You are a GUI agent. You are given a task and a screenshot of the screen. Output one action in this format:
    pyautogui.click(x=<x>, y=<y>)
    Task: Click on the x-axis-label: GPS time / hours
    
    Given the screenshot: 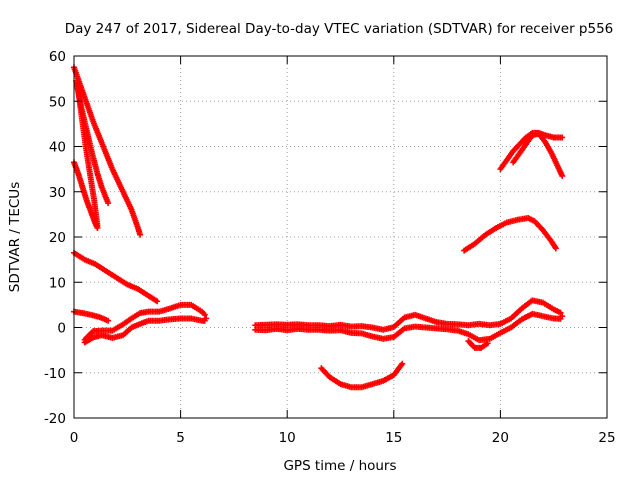 What is the action you would take?
    pyautogui.click(x=339, y=466)
    